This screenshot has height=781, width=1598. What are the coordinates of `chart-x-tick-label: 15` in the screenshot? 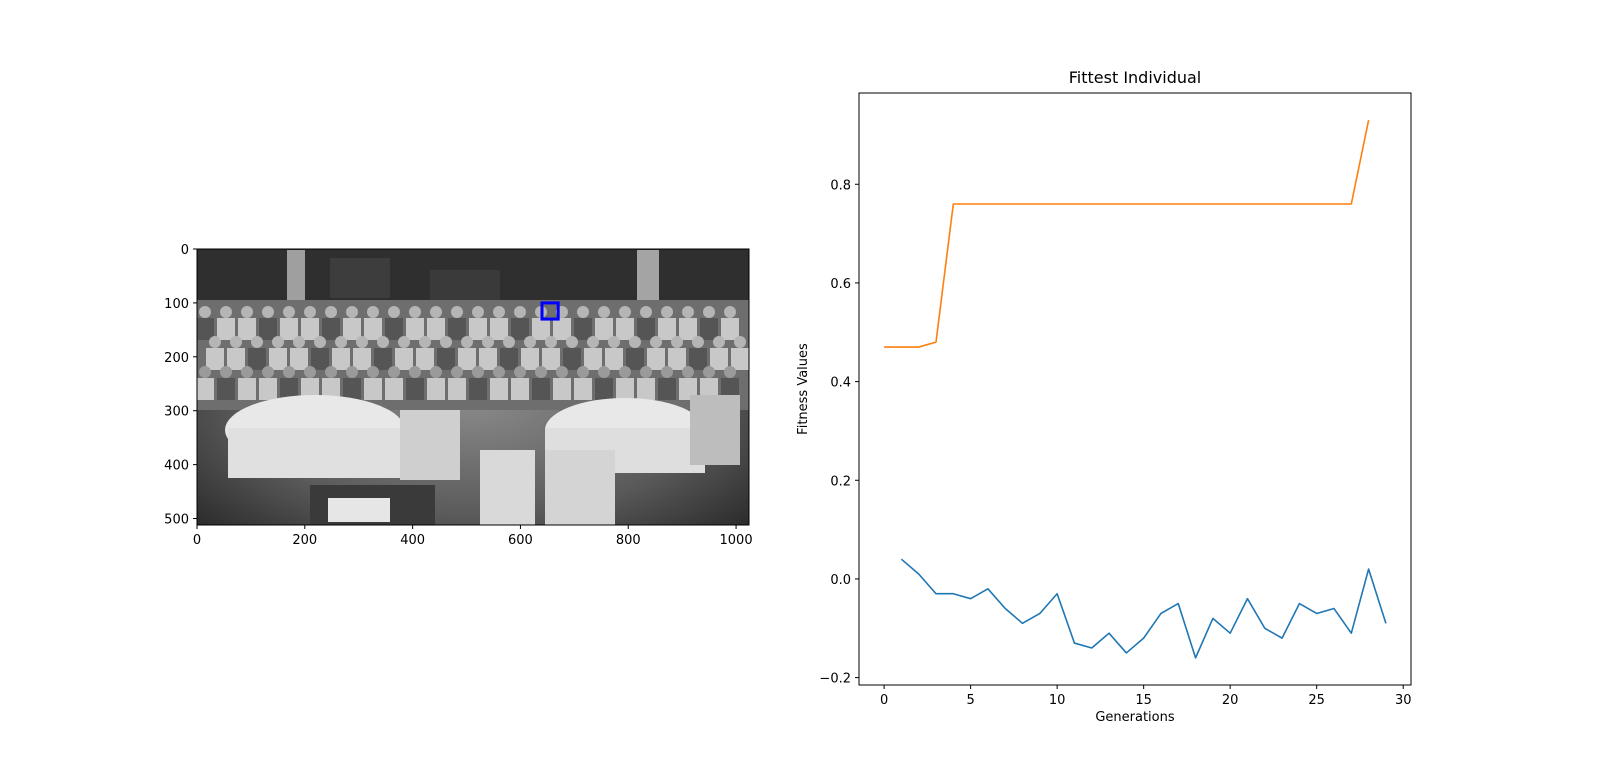 It's located at (1143, 700).